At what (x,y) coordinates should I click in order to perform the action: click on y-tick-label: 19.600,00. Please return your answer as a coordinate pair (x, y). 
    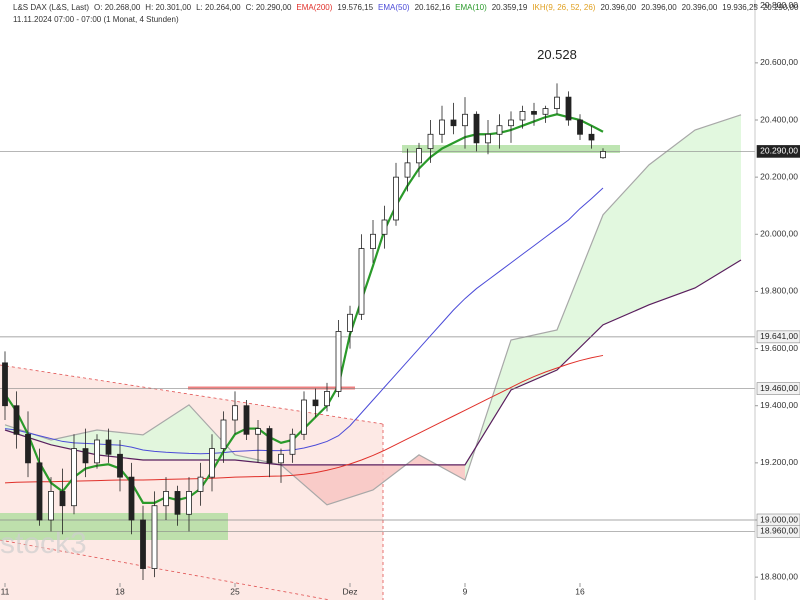
    Looking at the image, I should click on (779, 348).